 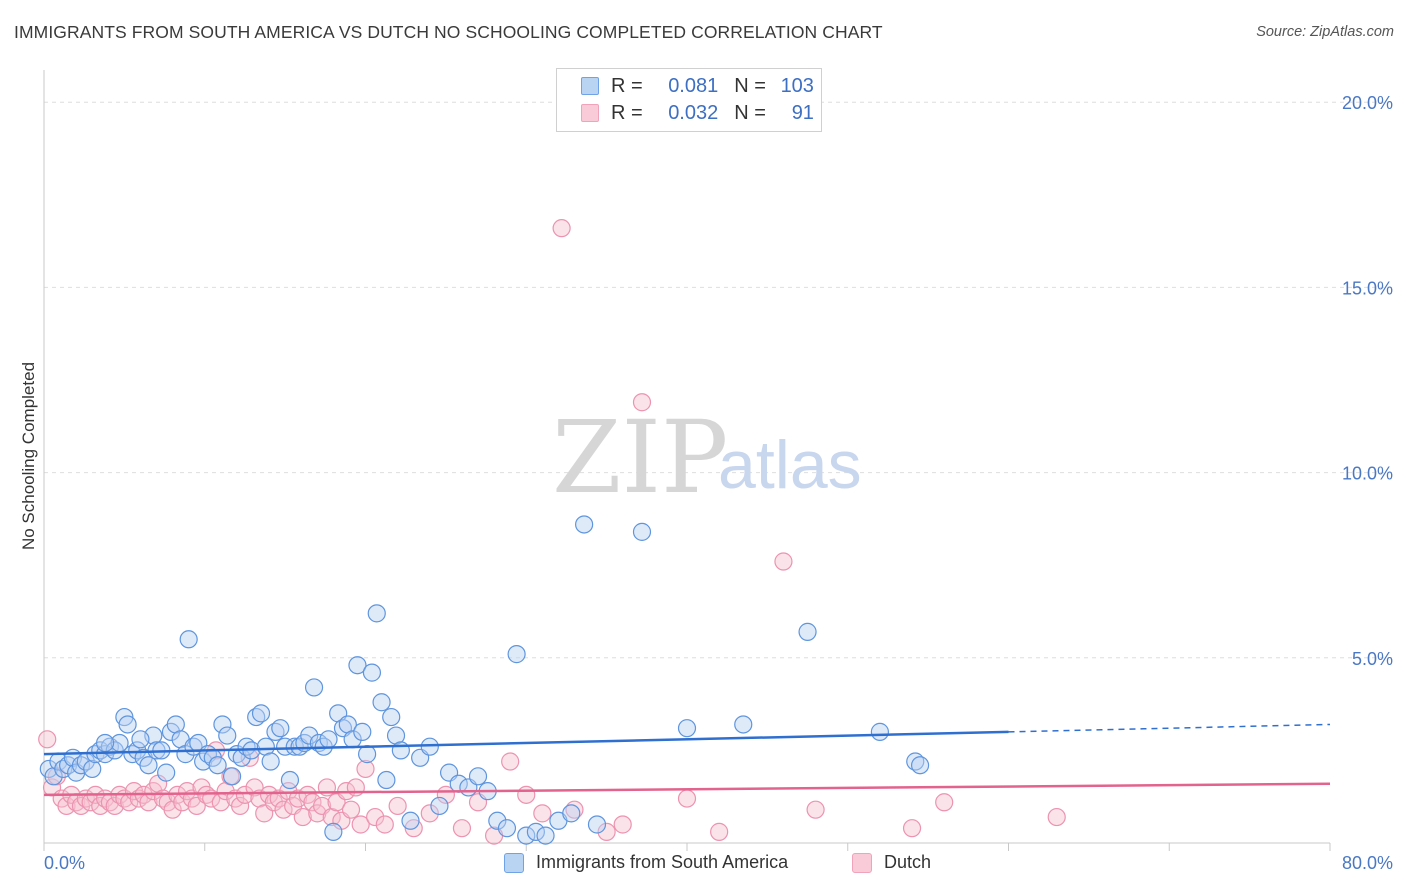 I want to click on y-tick-label: 20.0%, so click(x=1367, y=103).